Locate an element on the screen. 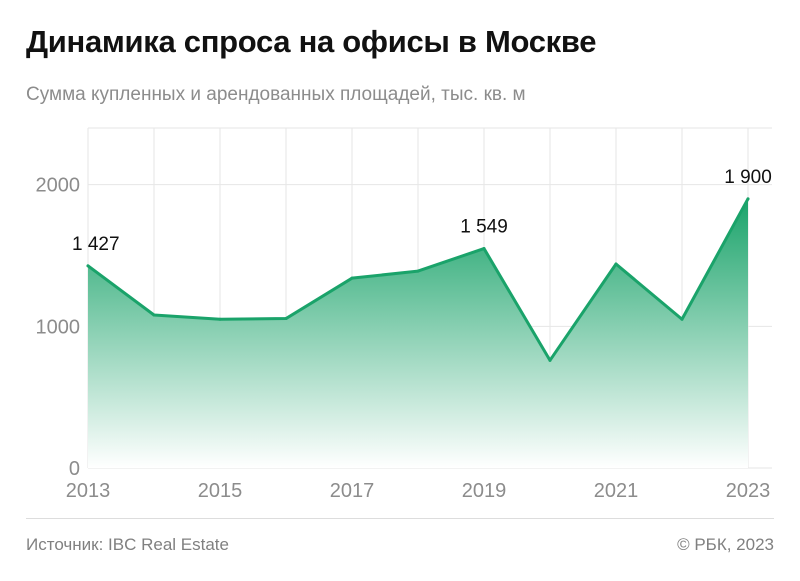  x-tick-label: 2021 is located at coordinates (616, 491).